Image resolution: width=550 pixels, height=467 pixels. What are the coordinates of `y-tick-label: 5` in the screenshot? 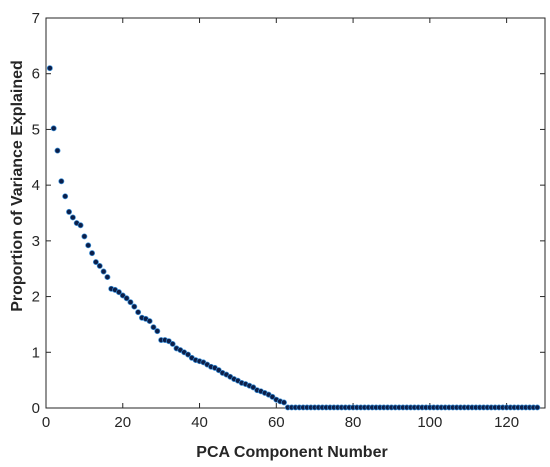 It's located at (36, 129).